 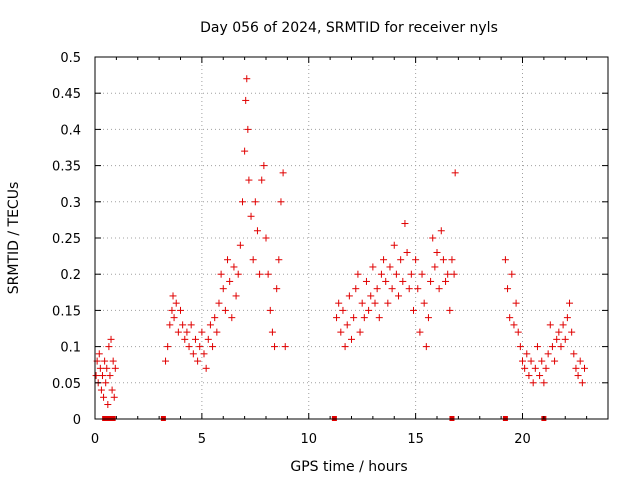 What do you see at coordinates (522, 439) in the screenshot?
I see `x-tick-label: 20` at bounding box center [522, 439].